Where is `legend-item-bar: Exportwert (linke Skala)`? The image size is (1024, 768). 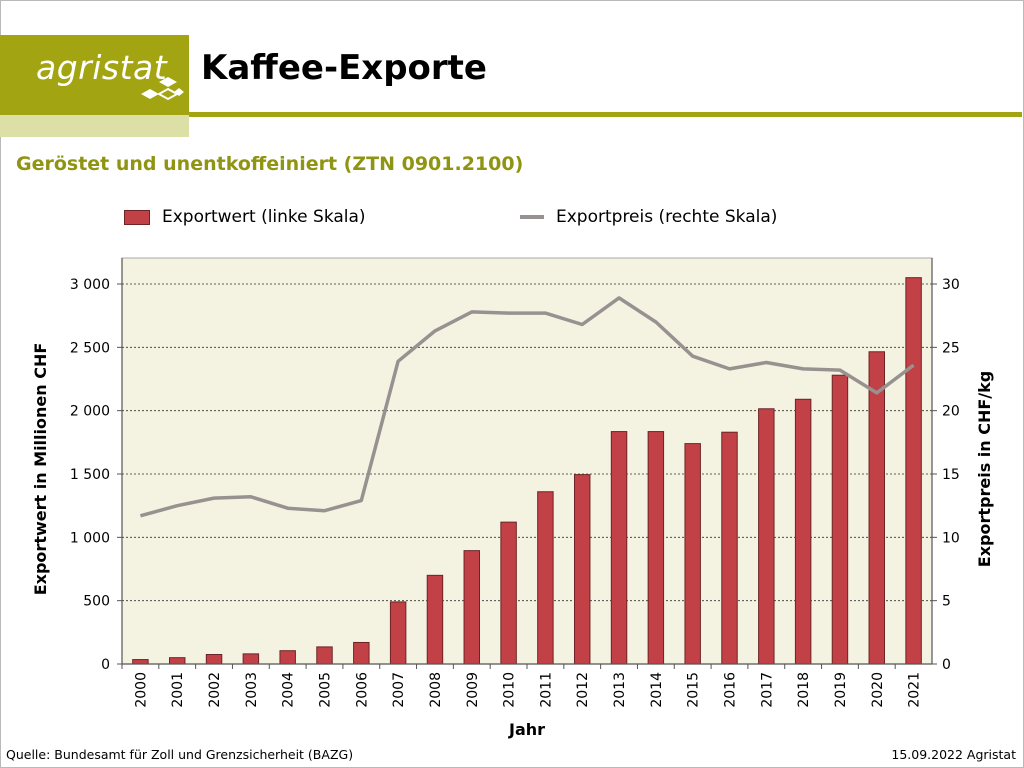 legend-item-bar: Exportwert (linke Skala) is located at coordinates (245, 217).